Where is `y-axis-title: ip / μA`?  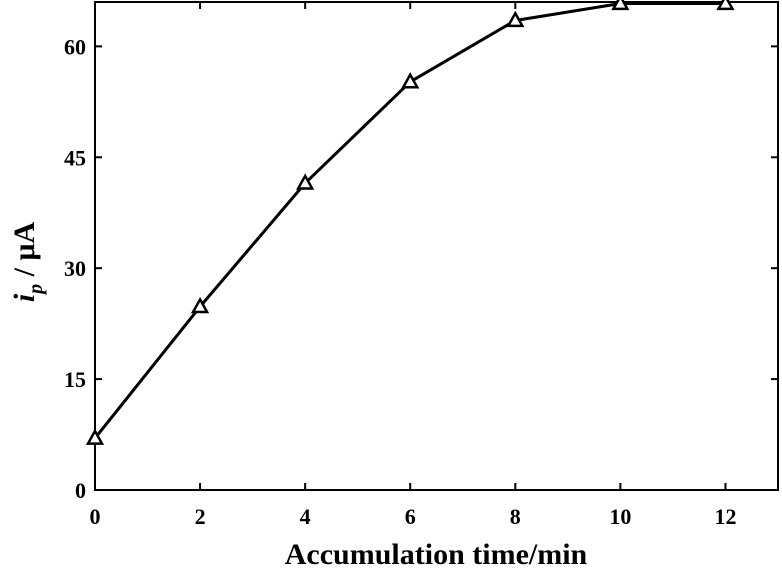
y-axis-title: ip / μA is located at coordinates (27, 261).